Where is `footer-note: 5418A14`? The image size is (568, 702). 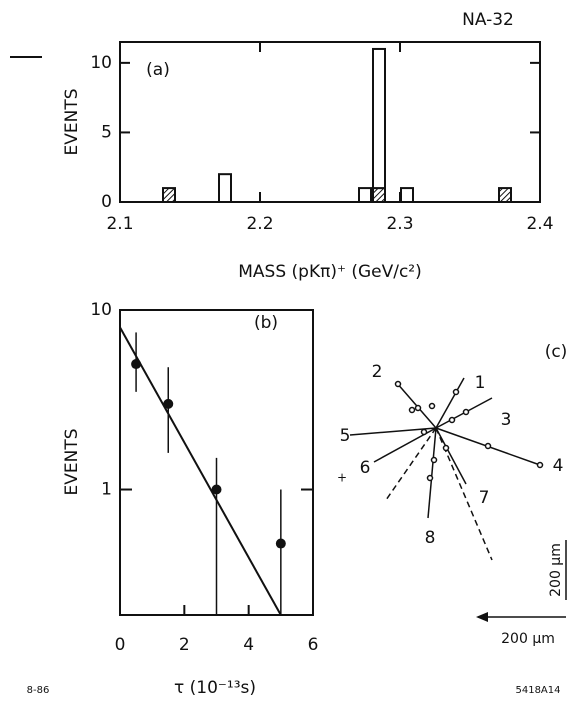 footer-note: 5418A14 is located at coordinates (537, 690).